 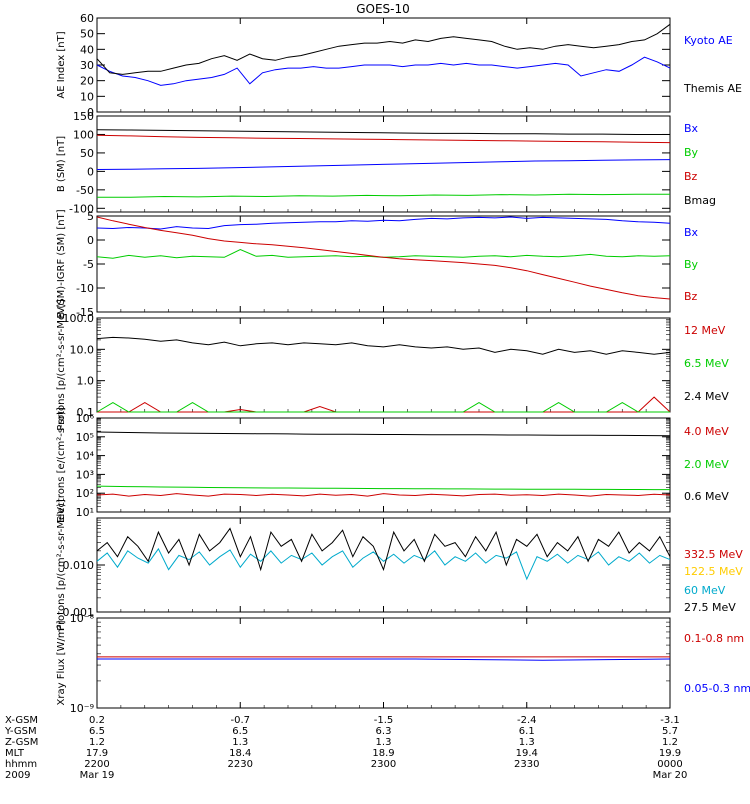 What do you see at coordinates (97, 720) in the screenshot?
I see `x-axis-value: 0.2` at bounding box center [97, 720].